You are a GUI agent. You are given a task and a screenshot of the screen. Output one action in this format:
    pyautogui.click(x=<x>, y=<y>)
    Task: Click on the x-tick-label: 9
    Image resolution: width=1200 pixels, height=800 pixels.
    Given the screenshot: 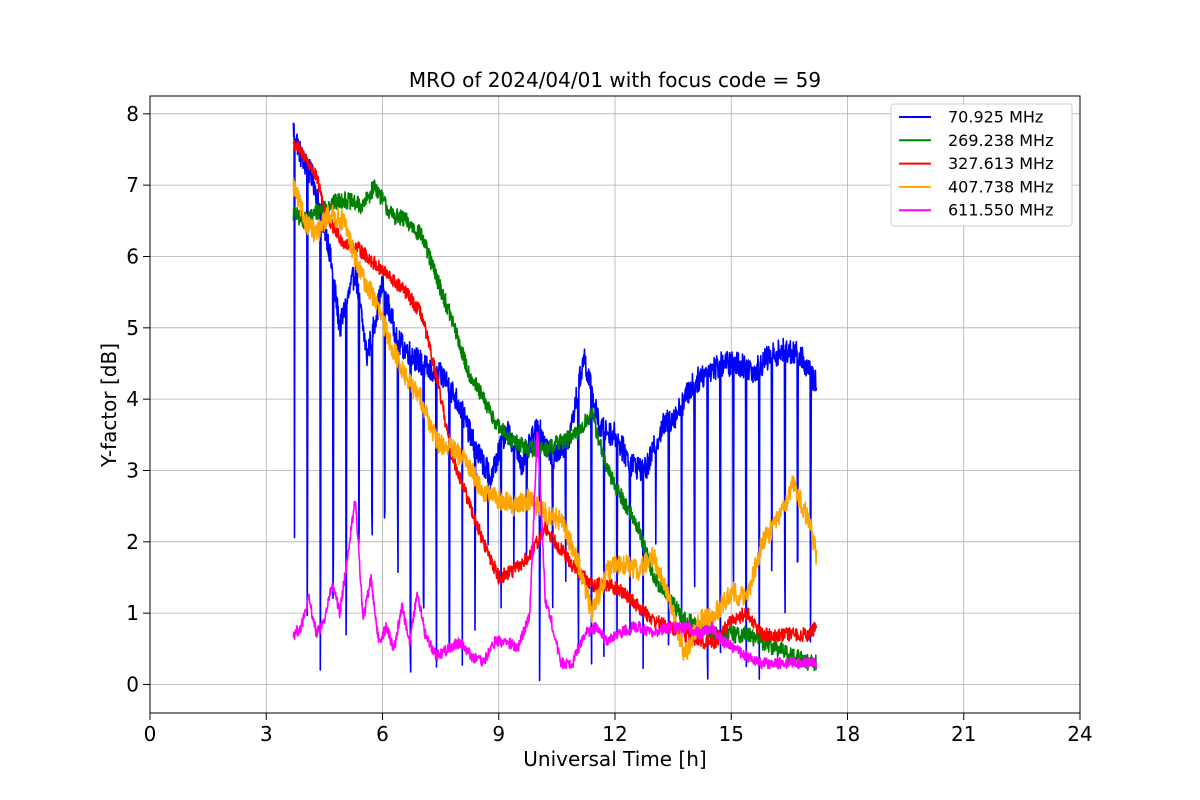 What is the action you would take?
    pyautogui.click(x=498, y=734)
    